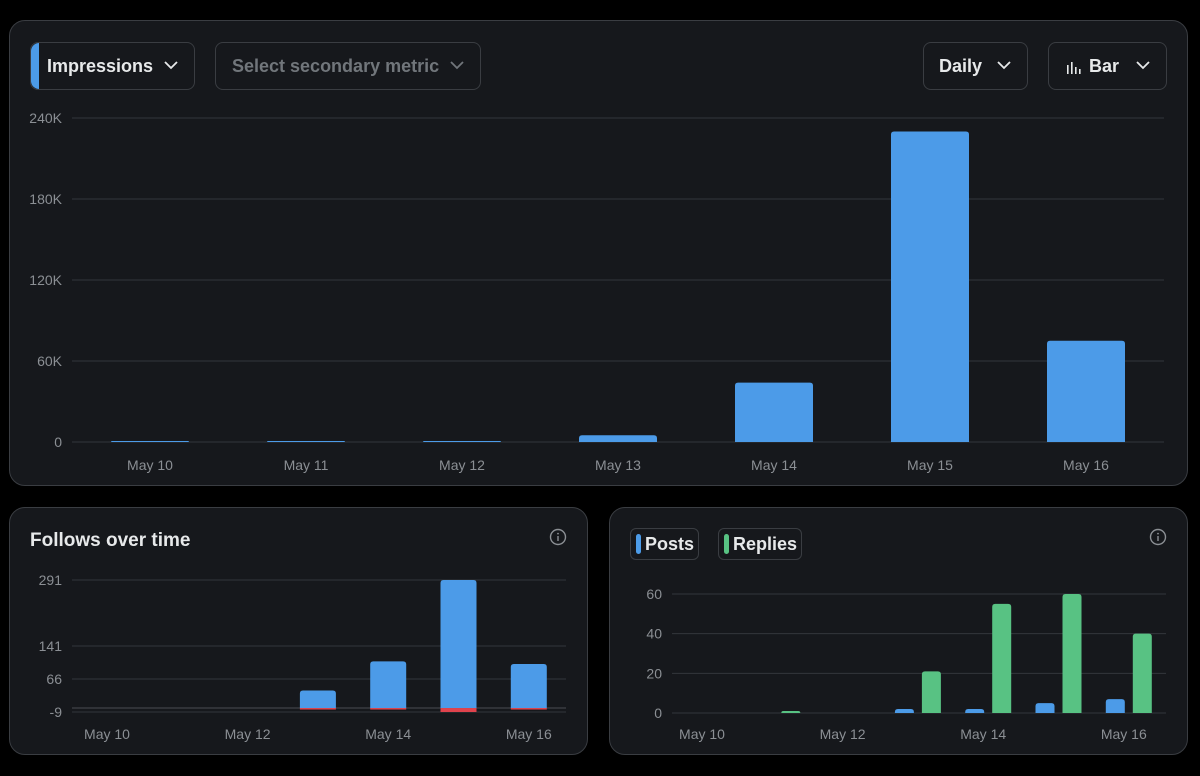 The height and width of the screenshot is (776, 1200). Describe the element at coordinates (45, 280) in the screenshot. I see `y-tick-label: 120K` at that location.